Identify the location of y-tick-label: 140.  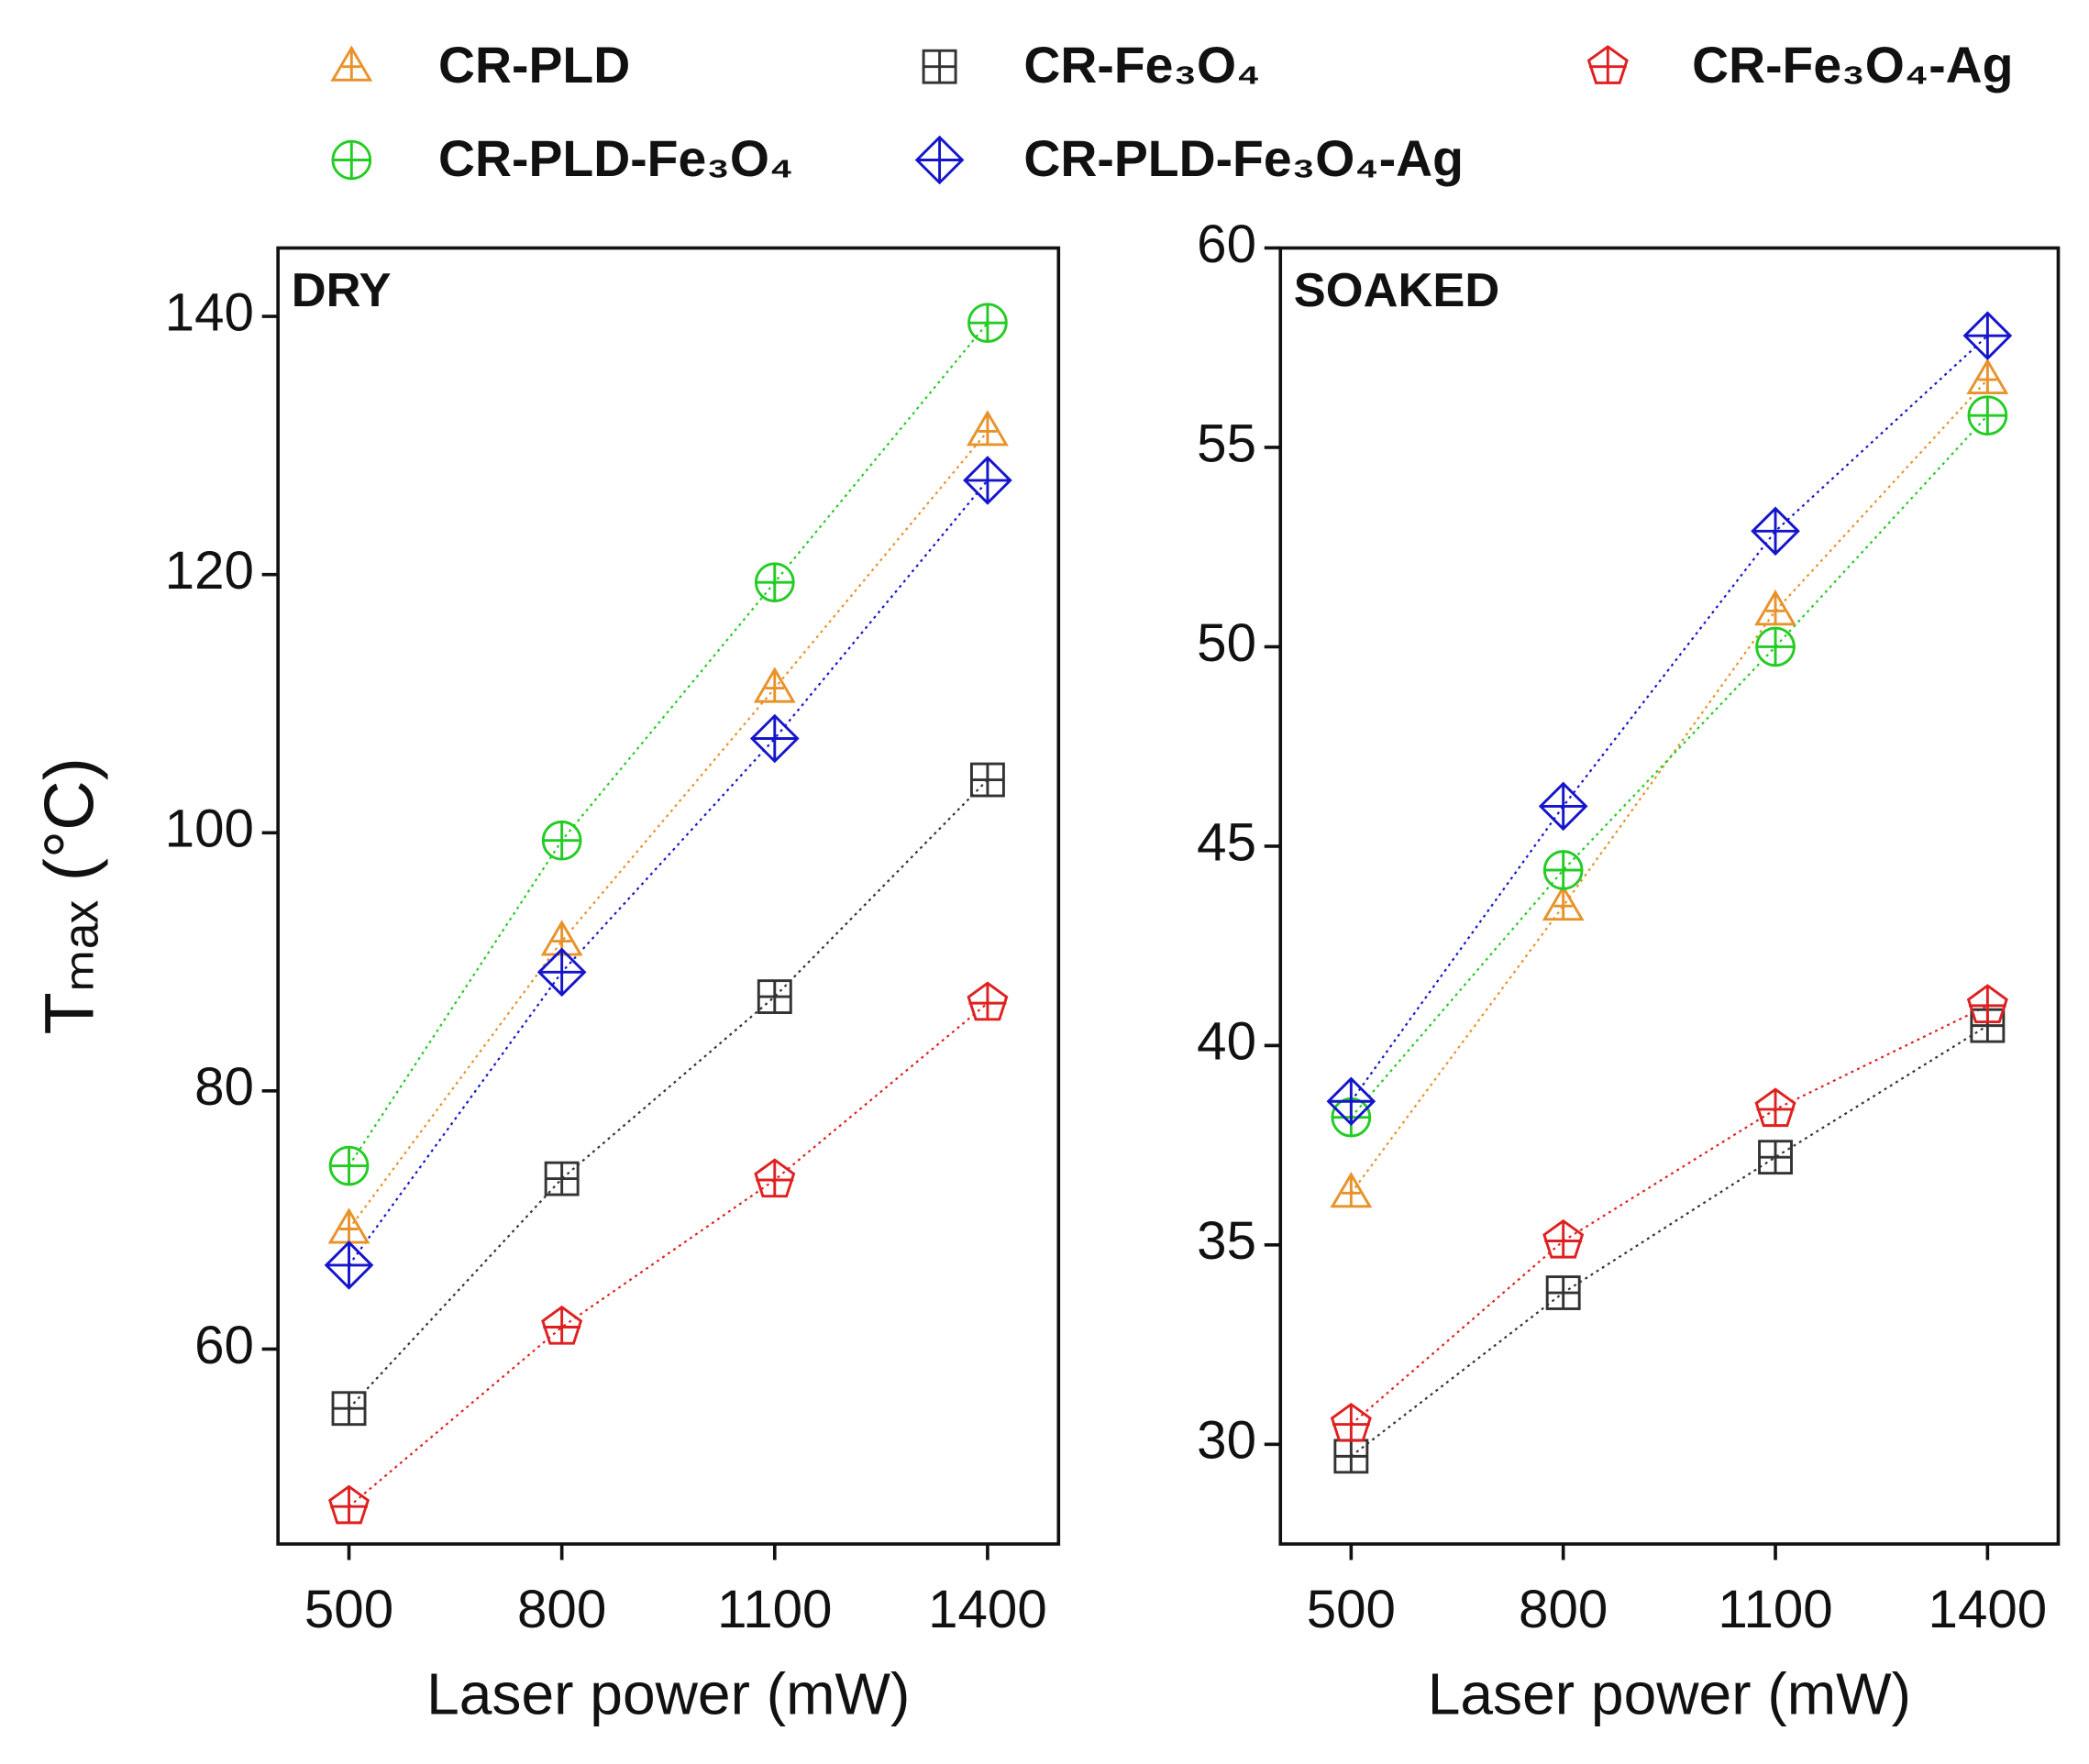
(209, 313).